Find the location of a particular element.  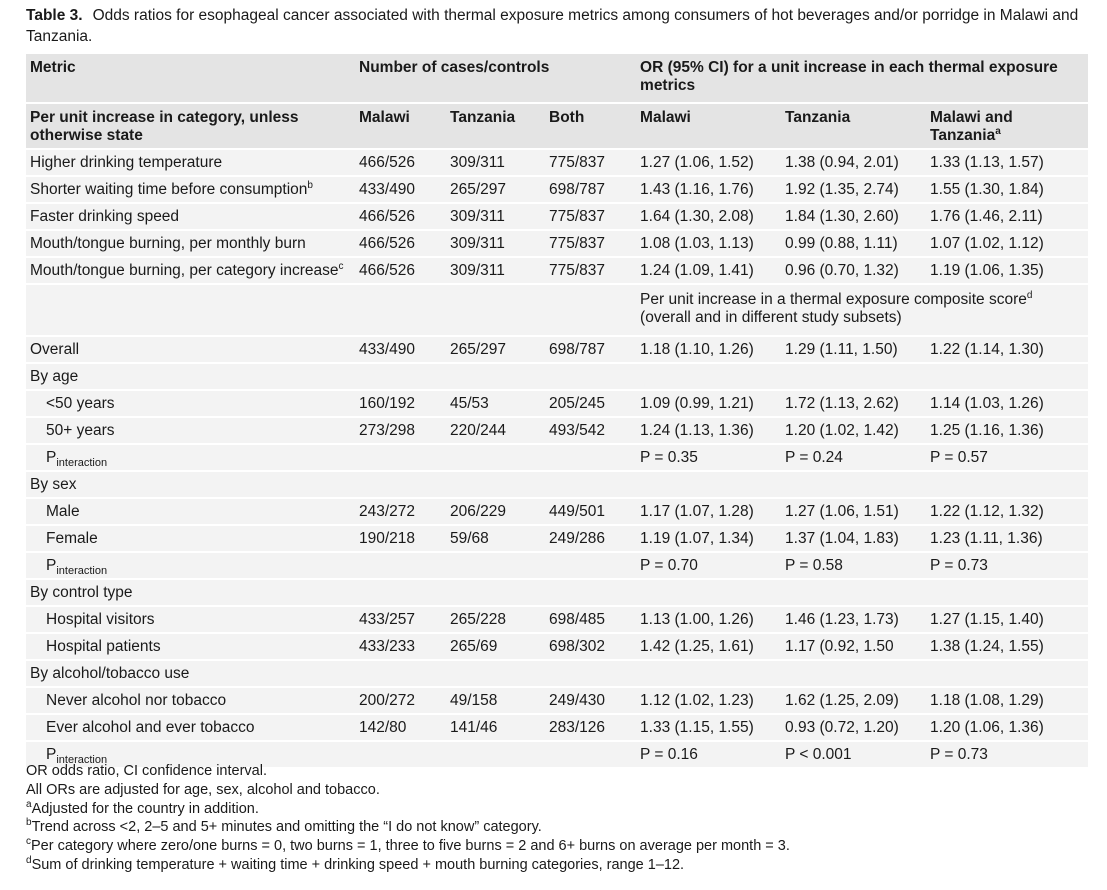

header-cell: Malawi is located at coordinates (709, 126).